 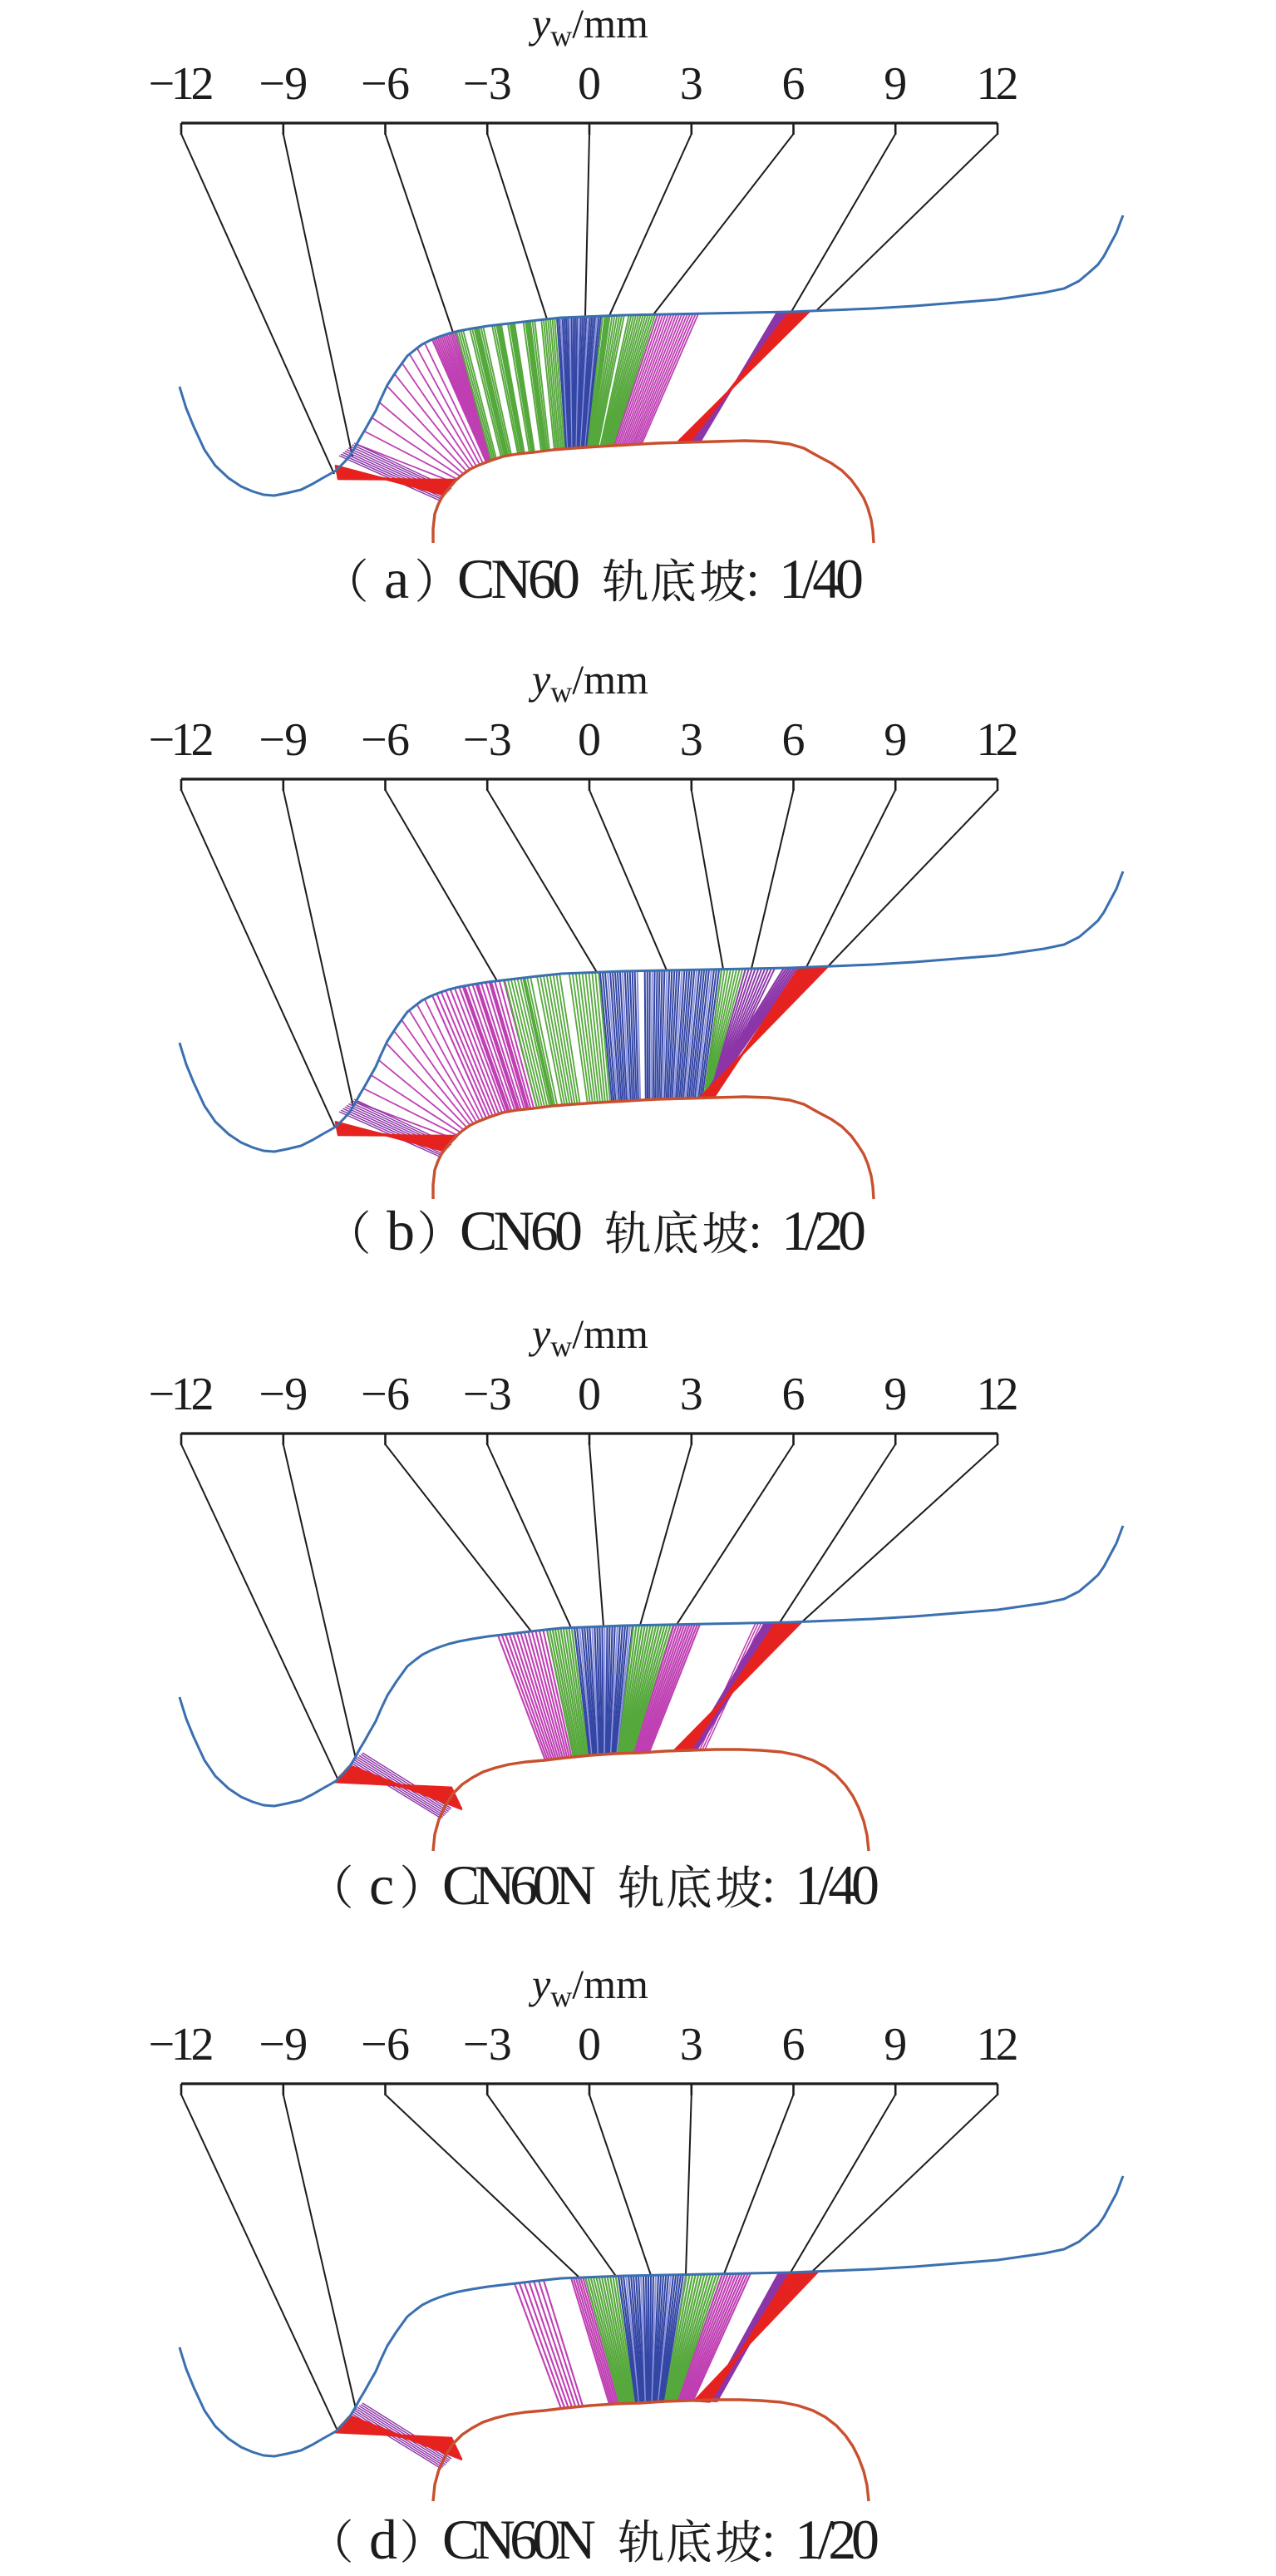 I want to click on svg-text: a, so click(x=396, y=578).